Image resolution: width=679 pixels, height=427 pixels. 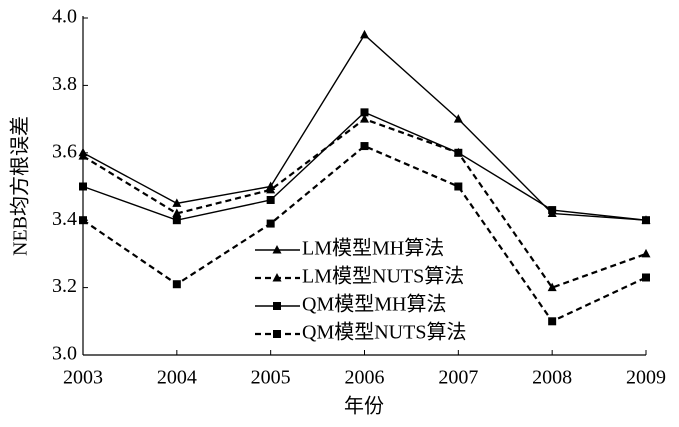 I want to click on x-tick-label: 2005, so click(x=271, y=378).